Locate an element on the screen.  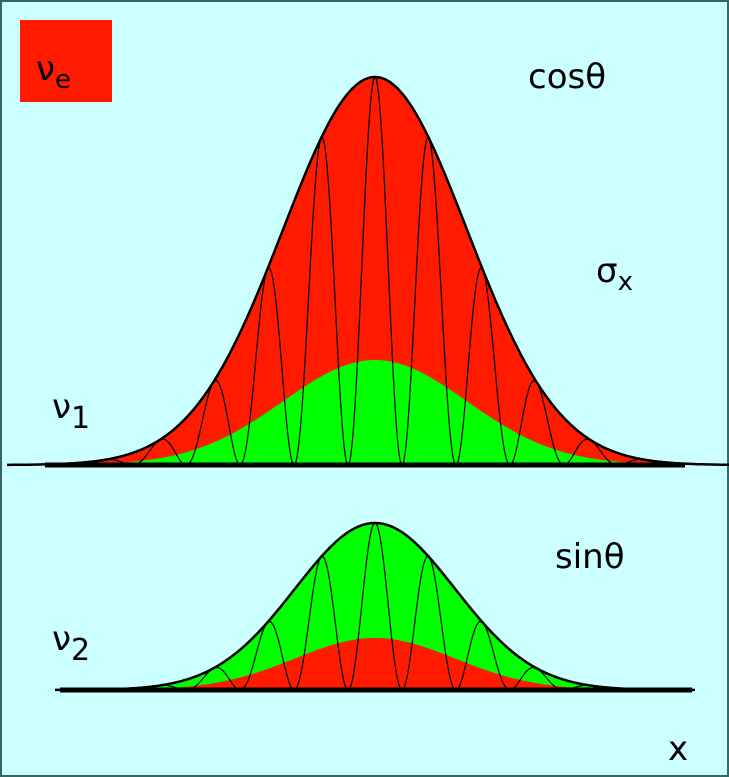
x-axis-label: x is located at coordinates (678, 749).